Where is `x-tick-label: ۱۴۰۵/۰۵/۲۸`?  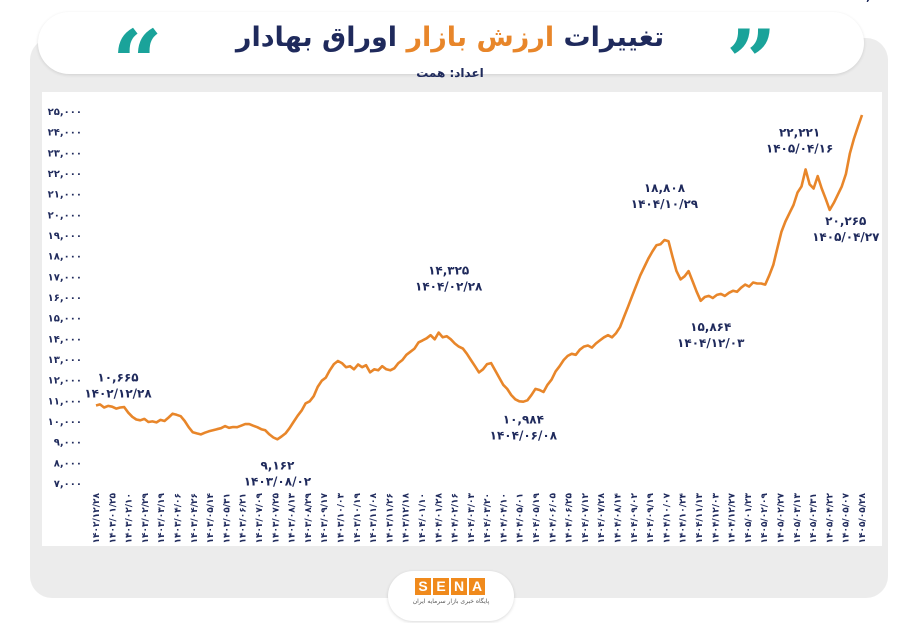
x-tick-label: ۱۴۰۵/۰۵/۲۸ is located at coordinates (863, 518).